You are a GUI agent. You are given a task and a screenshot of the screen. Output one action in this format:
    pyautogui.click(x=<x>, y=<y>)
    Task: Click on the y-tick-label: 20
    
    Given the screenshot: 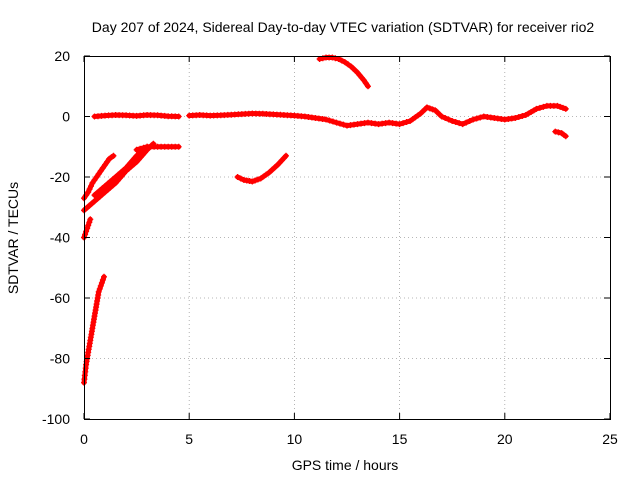 What is the action you would take?
    pyautogui.click(x=62, y=56)
    